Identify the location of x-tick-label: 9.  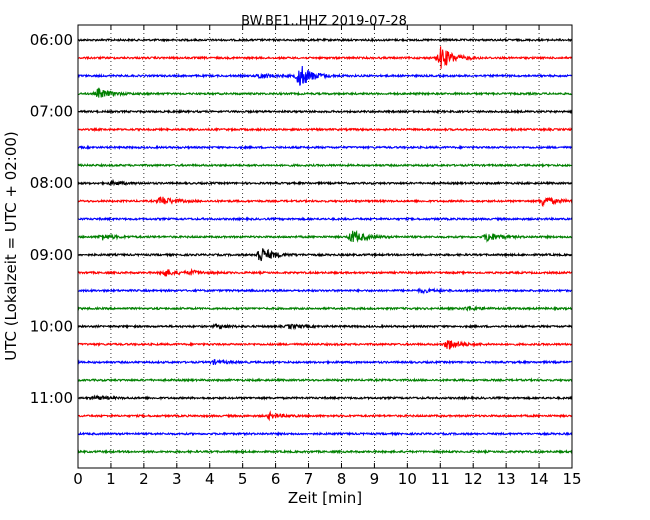
(375, 479).